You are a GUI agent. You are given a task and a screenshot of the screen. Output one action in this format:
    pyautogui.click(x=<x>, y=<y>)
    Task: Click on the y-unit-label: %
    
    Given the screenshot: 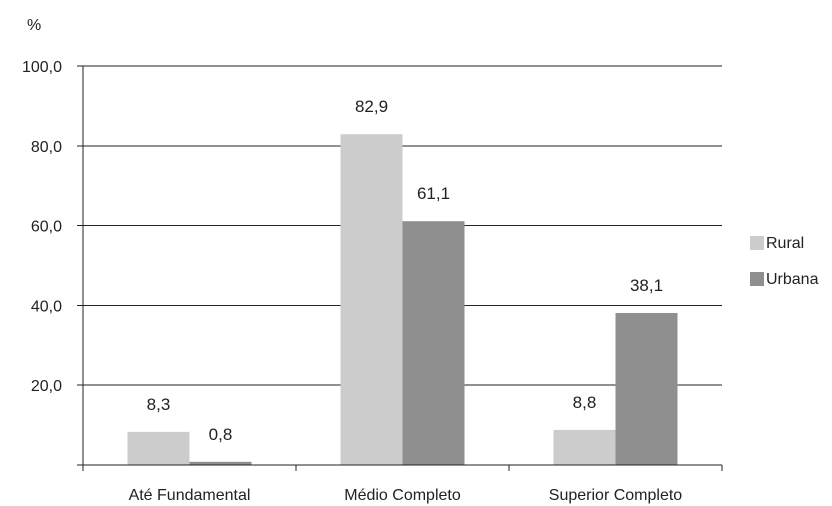 What is the action you would take?
    pyautogui.click(x=34, y=25)
    